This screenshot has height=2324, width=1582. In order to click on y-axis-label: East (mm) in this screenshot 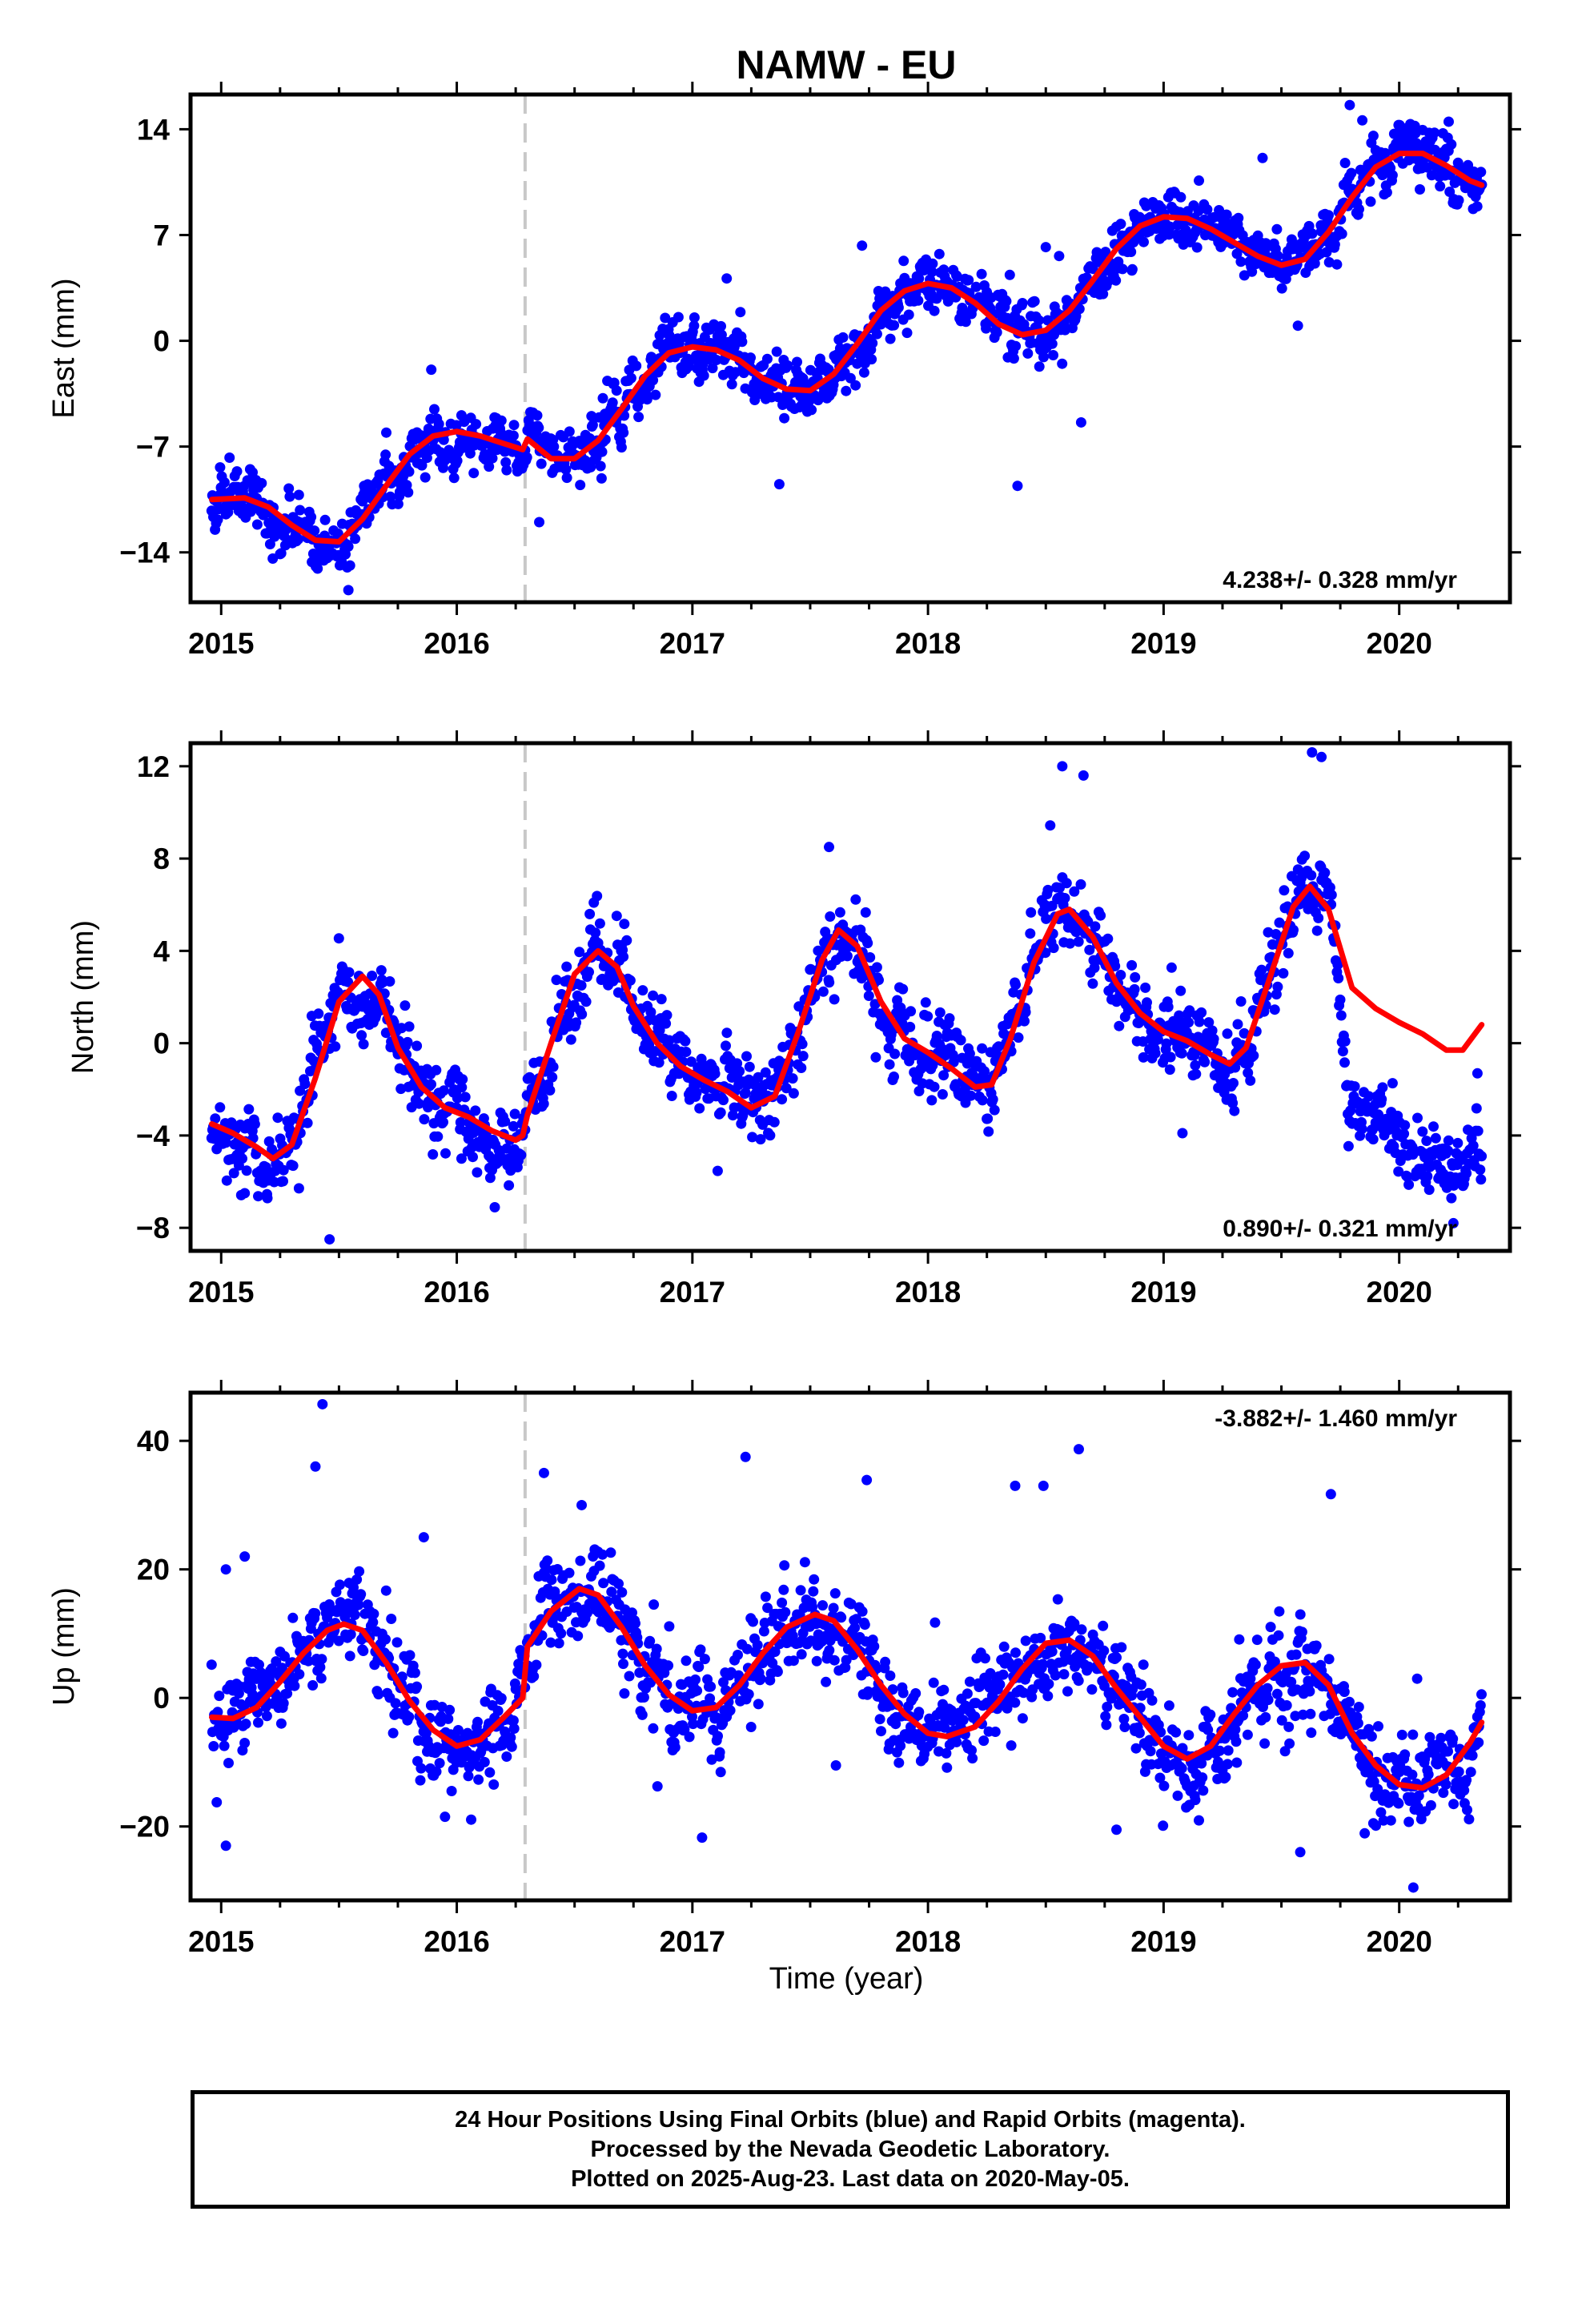, I will do `click(64, 348)`.